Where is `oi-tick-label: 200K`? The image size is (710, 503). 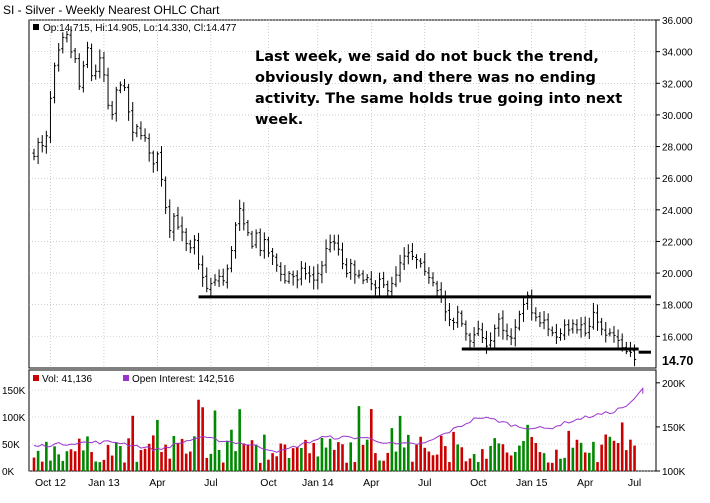 oi-tick-label: 200K is located at coordinates (674, 384).